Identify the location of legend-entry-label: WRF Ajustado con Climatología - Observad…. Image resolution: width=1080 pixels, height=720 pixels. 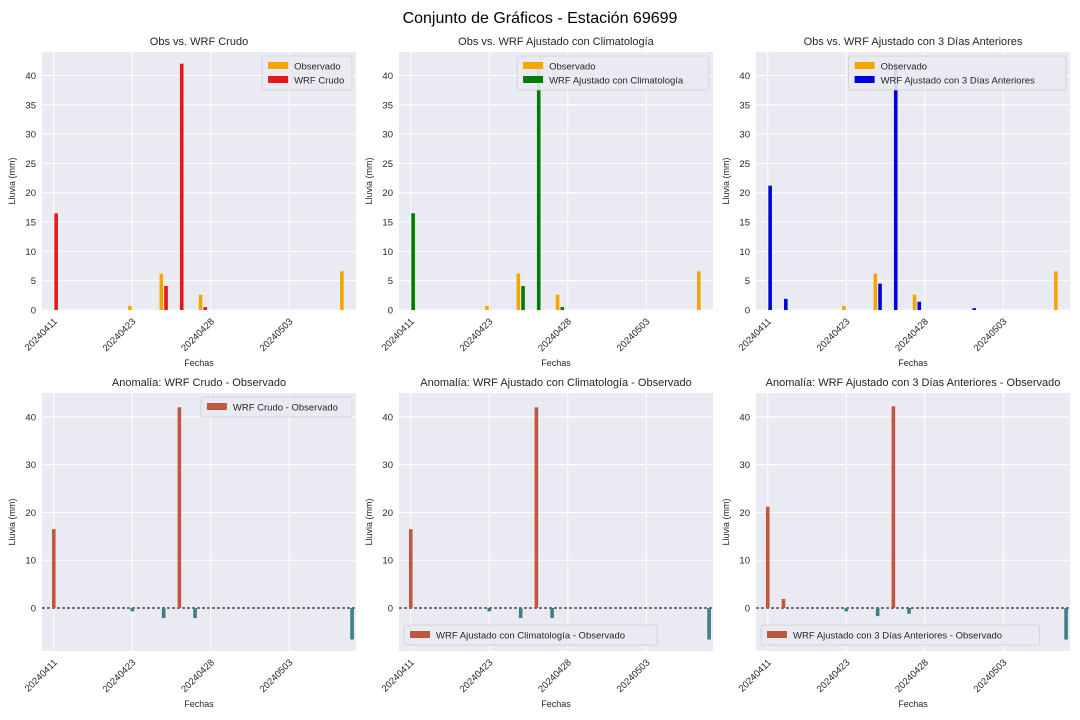
(530, 636).